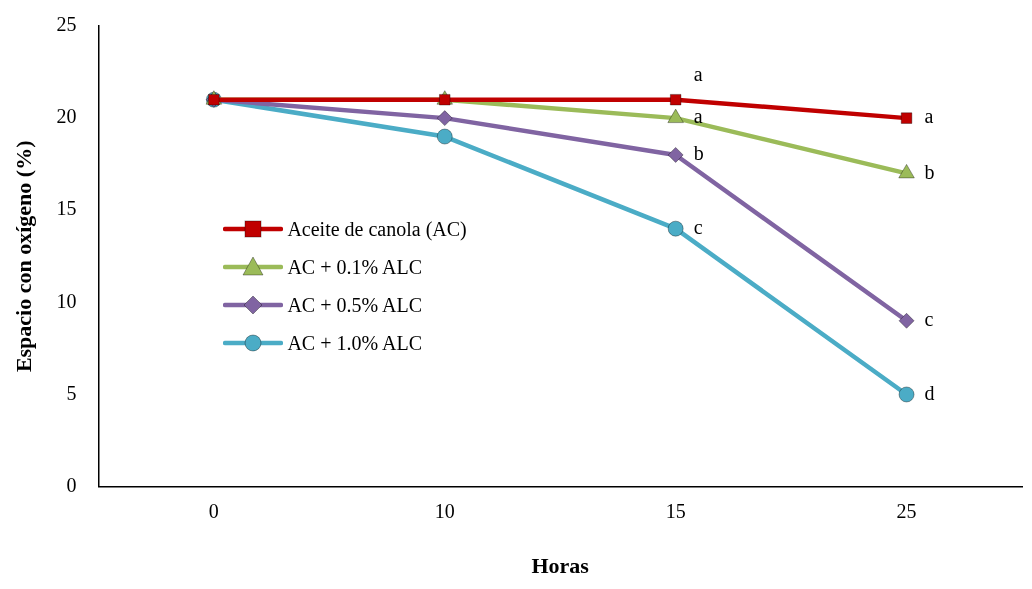  What do you see at coordinates (66, 24) in the screenshot?
I see `y-tick-label: 25` at bounding box center [66, 24].